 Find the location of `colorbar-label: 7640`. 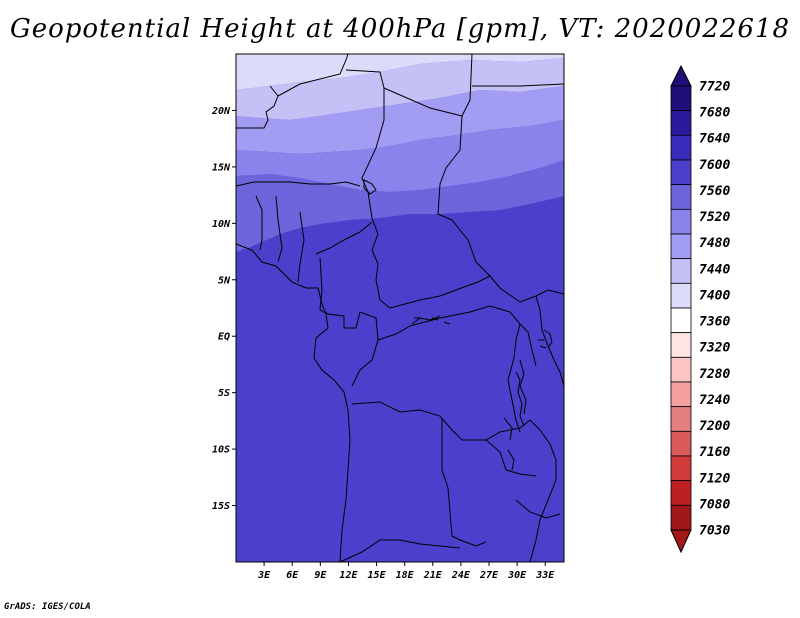

colorbar-label: 7640 is located at coordinates (714, 139).